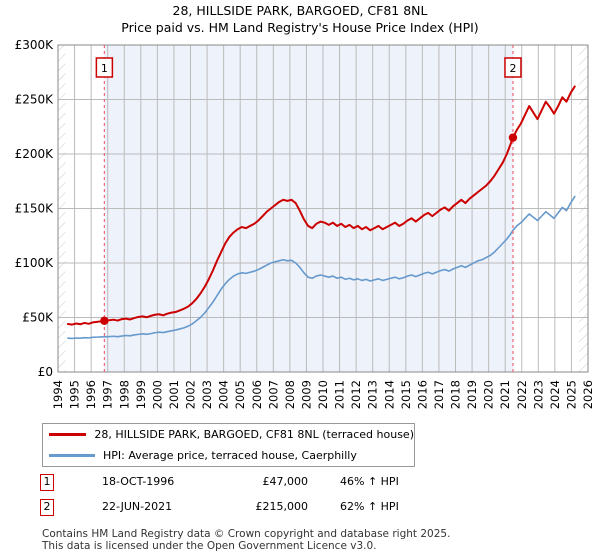 This screenshot has height=560, width=600. I want to click on svg-text: 2025, so click(571, 394).